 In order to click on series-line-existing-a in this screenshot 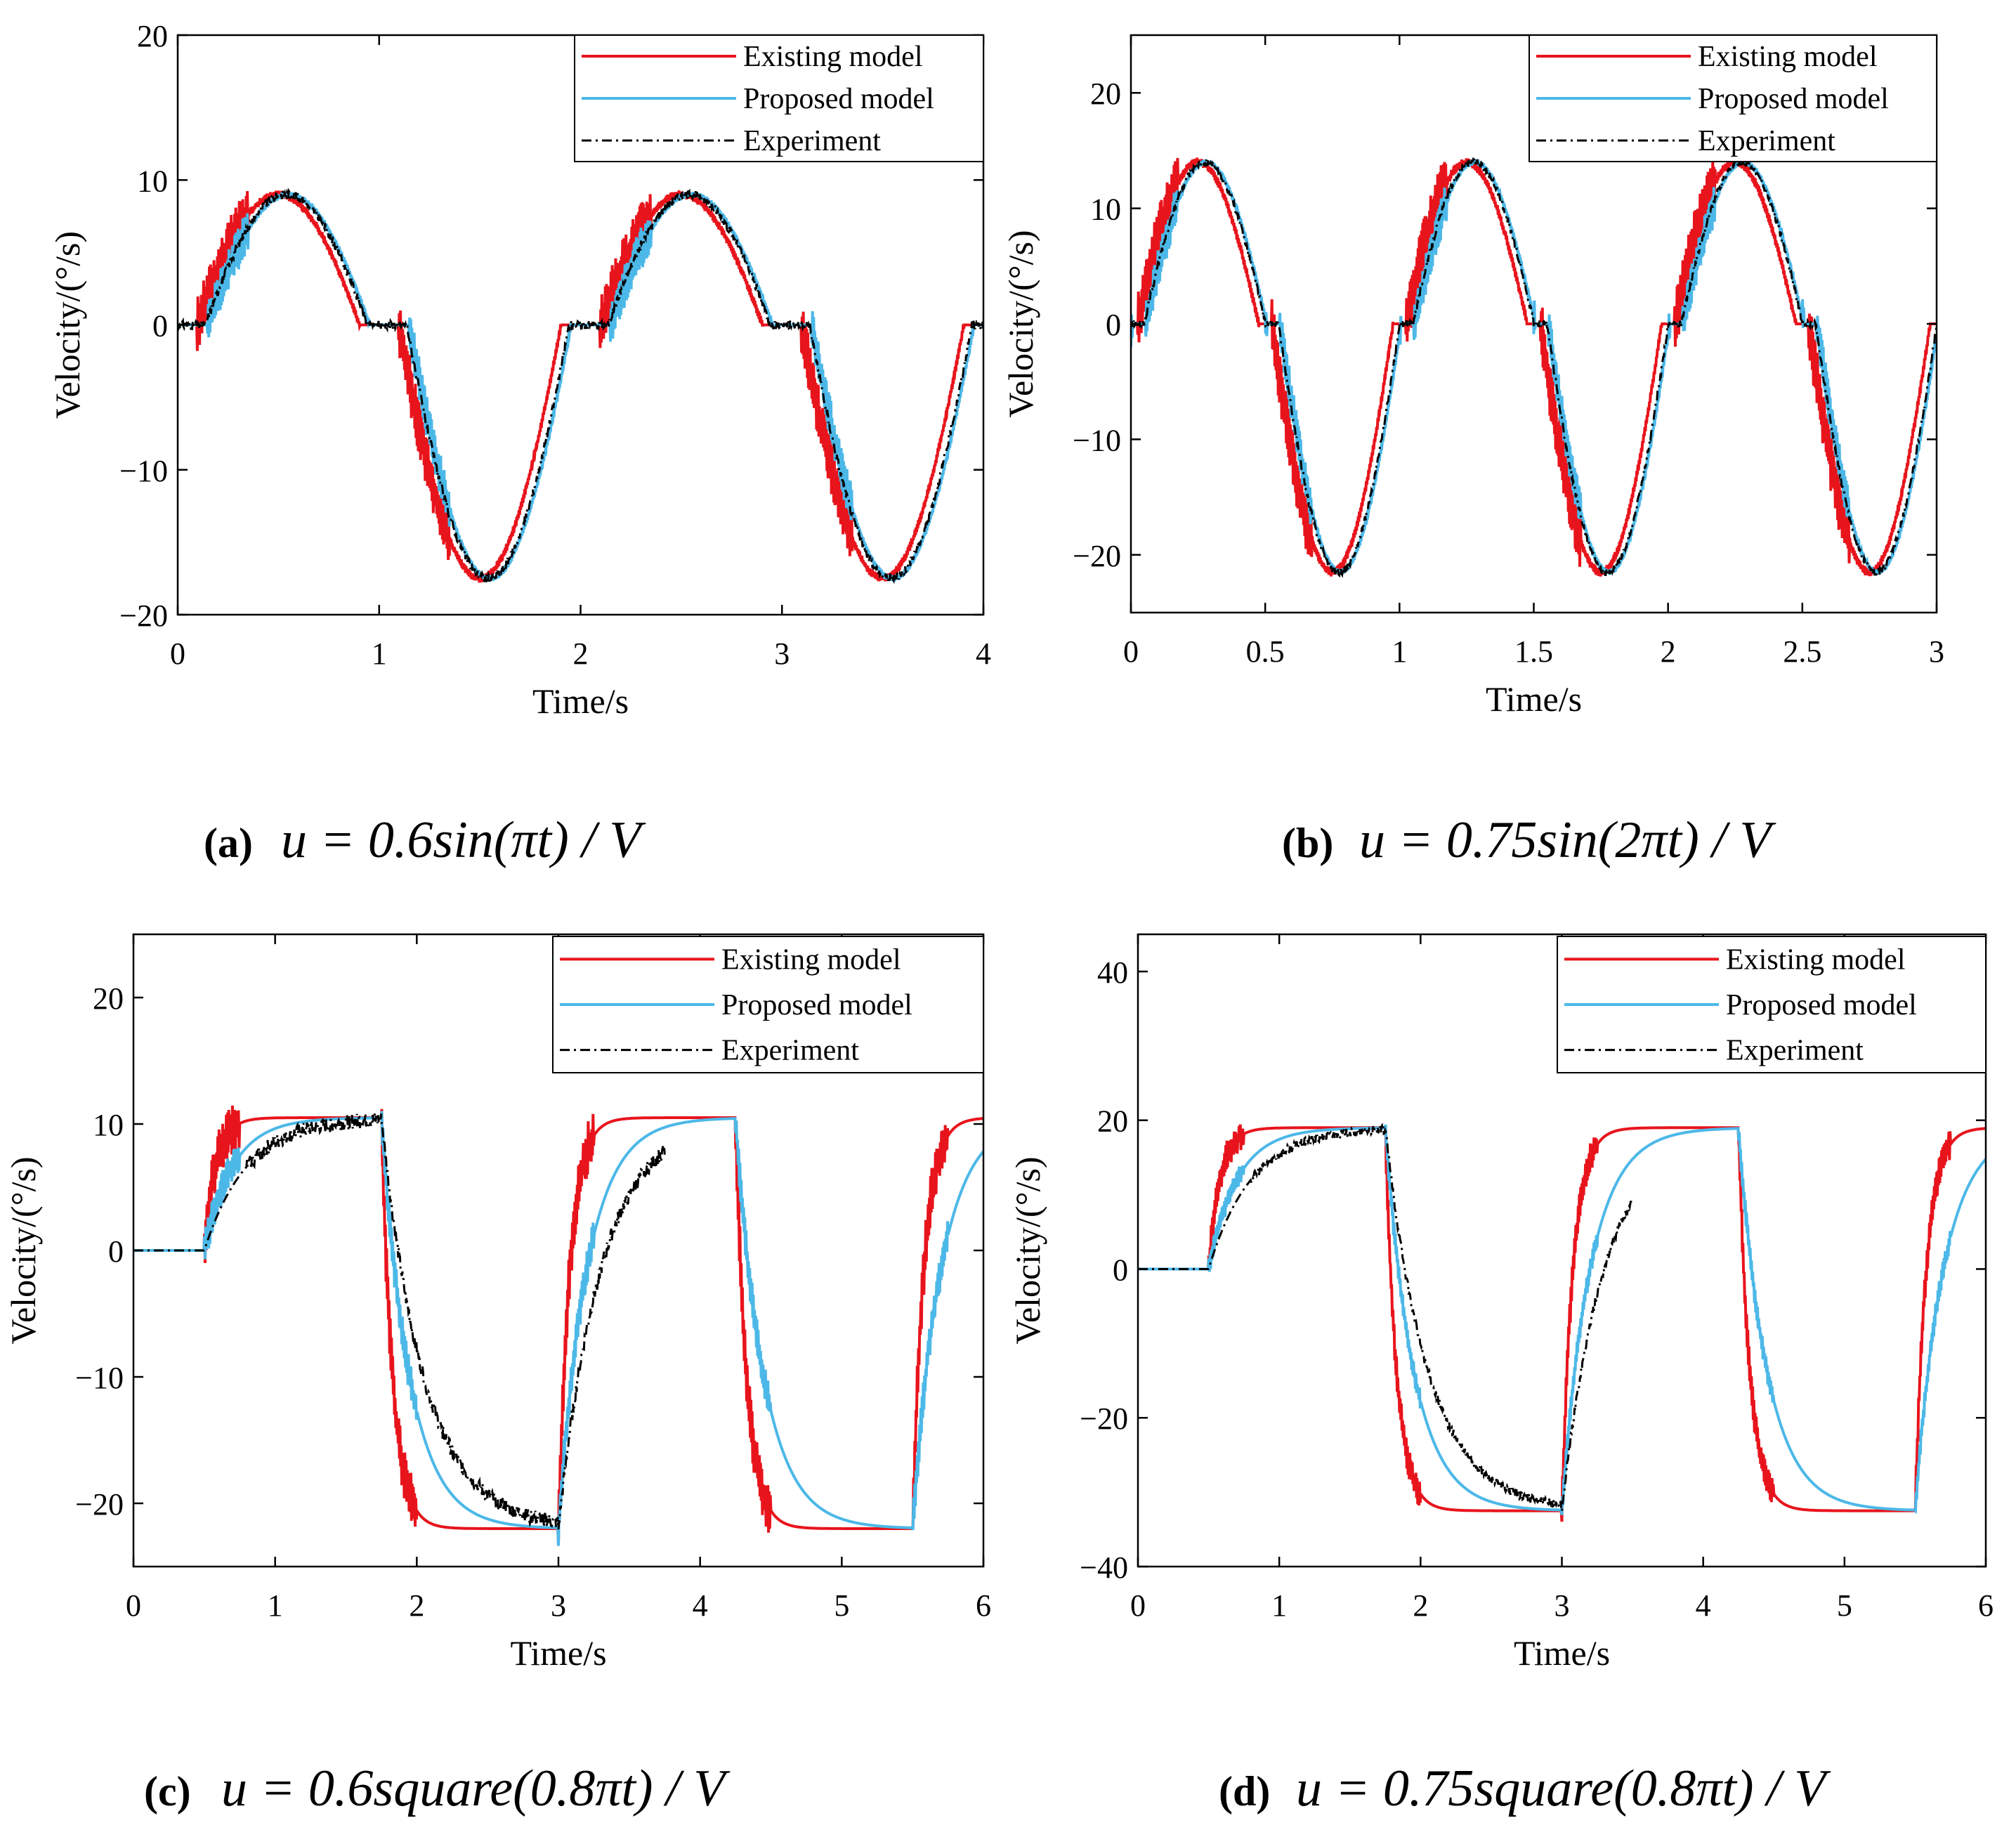, I will do `click(580, 386)`.